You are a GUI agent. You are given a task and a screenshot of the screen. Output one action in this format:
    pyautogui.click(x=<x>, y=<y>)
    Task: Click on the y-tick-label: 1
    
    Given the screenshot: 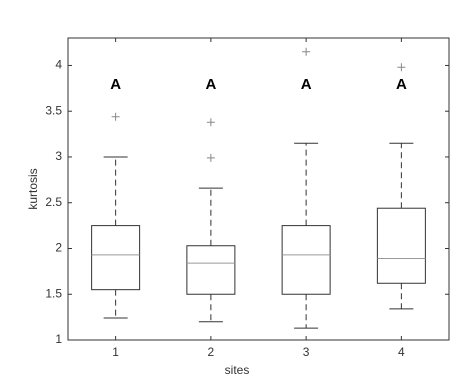 What is the action you would take?
    pyautogui.click(x=58, y=339)
    